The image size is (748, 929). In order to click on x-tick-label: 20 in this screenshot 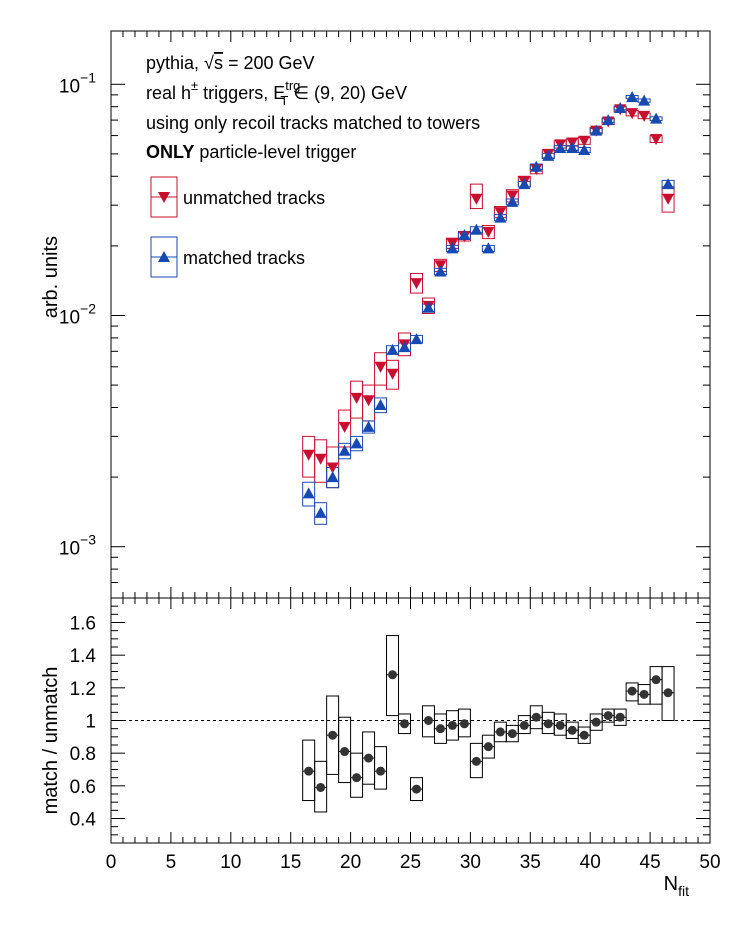, I will do `click(350, 862)`.